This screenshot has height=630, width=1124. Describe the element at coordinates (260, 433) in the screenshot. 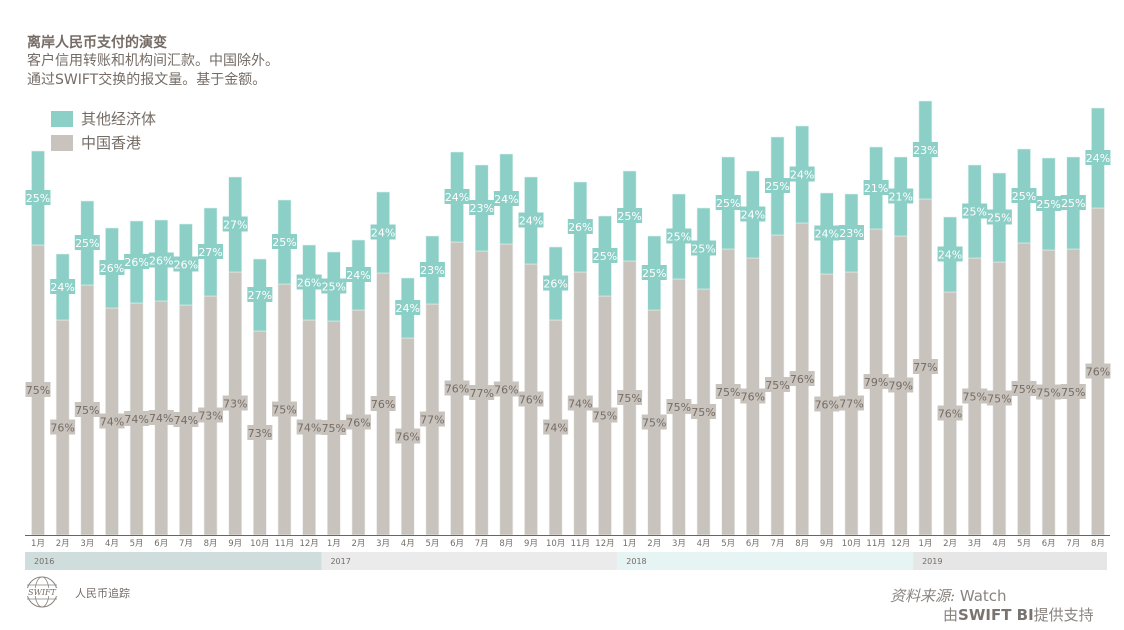

I see `data-label-hong-kong: 73%` at that location.